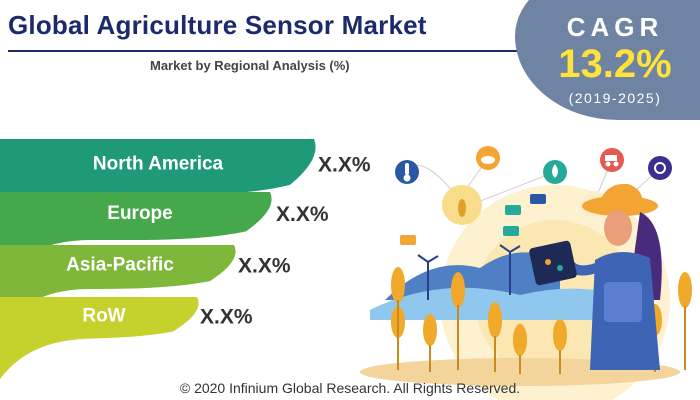 The width and height of the screenshot is (700, 400). Describe the element at coordinates (158, 164) in the screenshot. I see `category-label: North America` at that location.